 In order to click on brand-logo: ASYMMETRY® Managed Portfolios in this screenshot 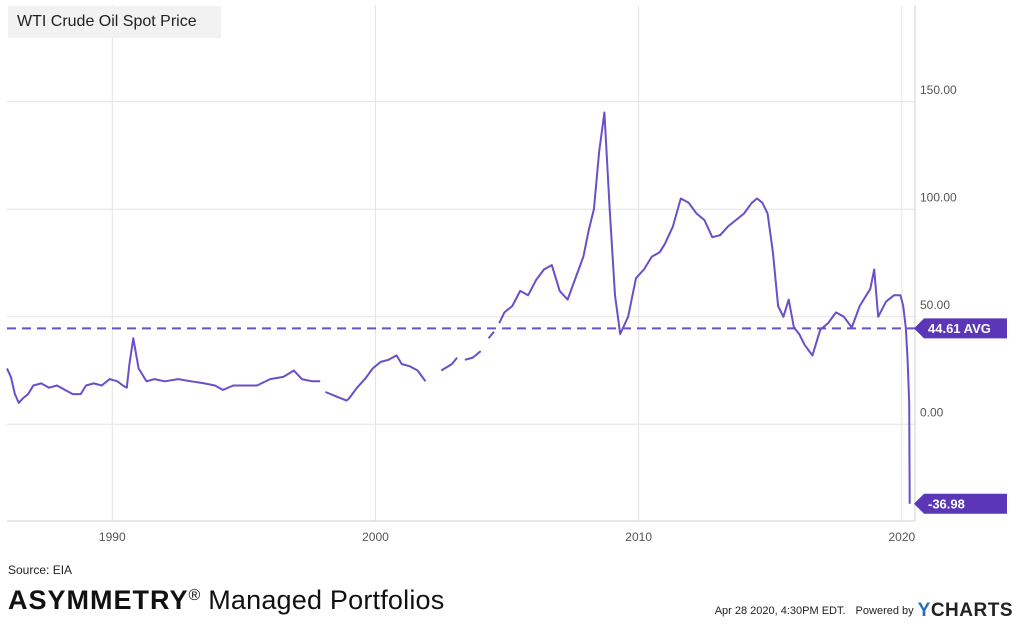, I will do `click(226, 600)`.